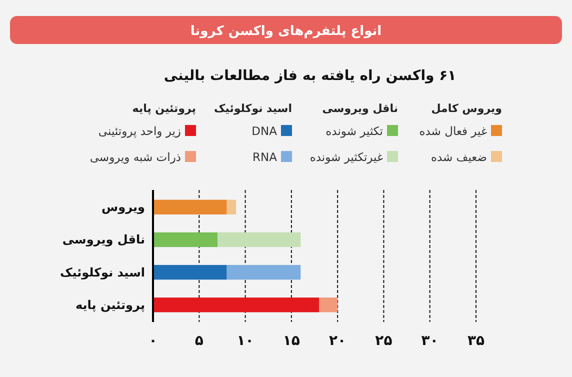 This screenshot has height=377, width=572. What do you see at coordinates (291, 341) in the screenshot?
I see `x-tick-label: ۱۵` at bounding box center [291, 341].